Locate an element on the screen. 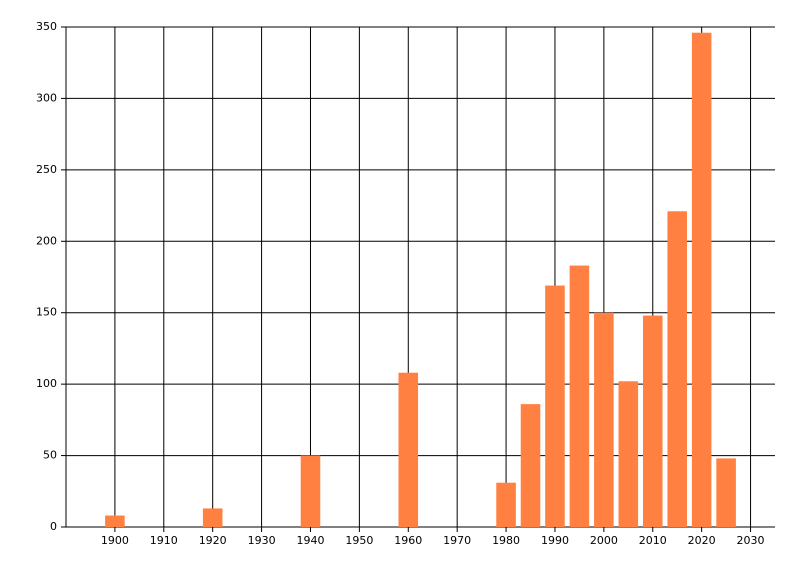 Image resolution: width=800 pixels, height=576 pixels. x-tick-label: 1930 is located at coordinates (262, 540).